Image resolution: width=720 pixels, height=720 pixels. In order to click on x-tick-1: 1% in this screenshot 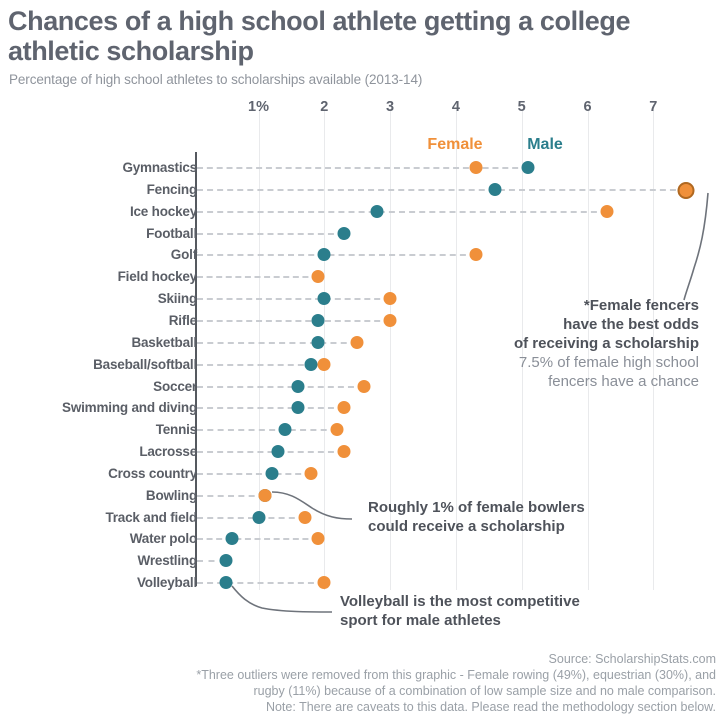, I will do `click(258, 107)`.